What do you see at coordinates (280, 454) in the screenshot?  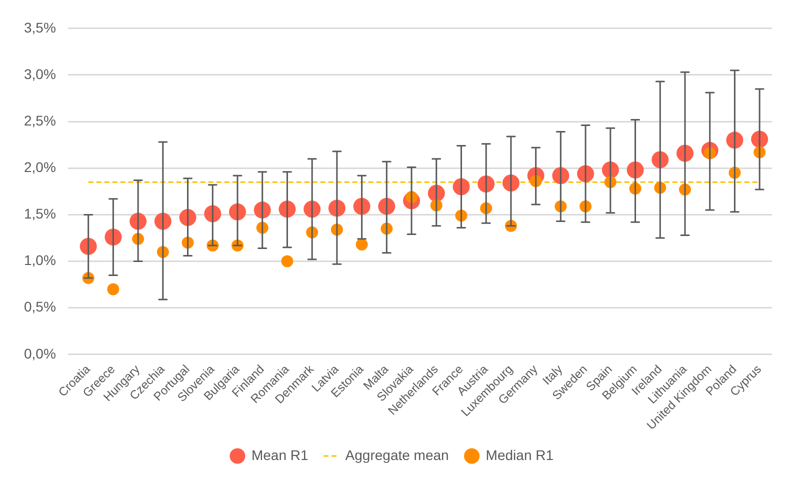 I see `legend-label: Mean R1` at bounding box center [280, 454].